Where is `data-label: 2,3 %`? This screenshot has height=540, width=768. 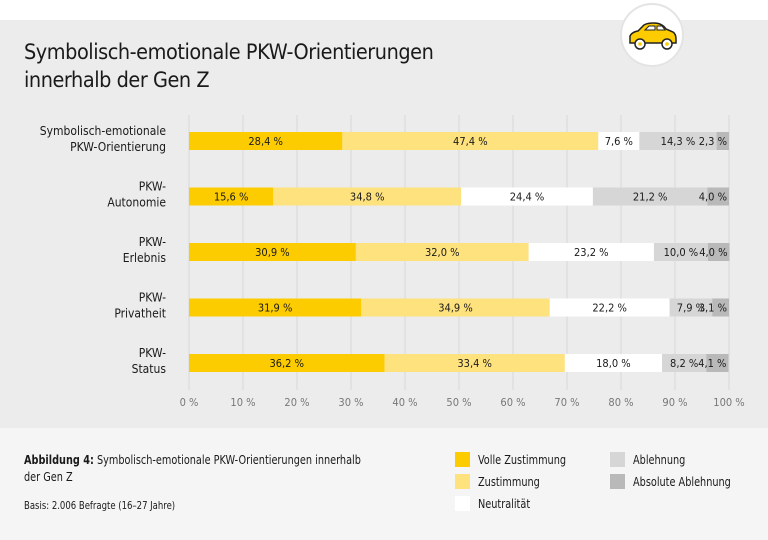 data-label: 2,3 % is located at coordinates (713, 141).